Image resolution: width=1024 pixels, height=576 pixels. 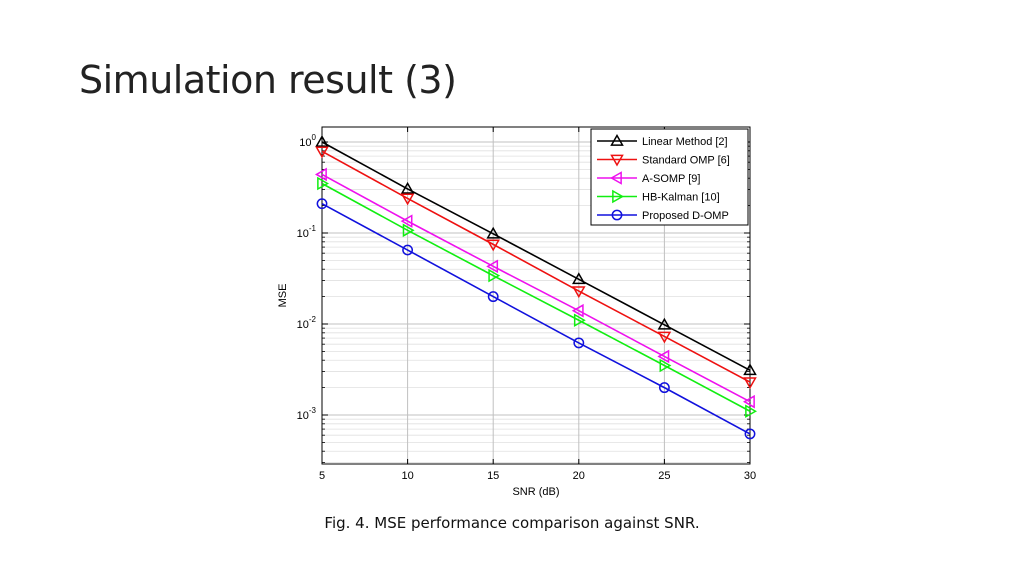 I want to click on x-tick-label: 20, so click(x=579, y=476).